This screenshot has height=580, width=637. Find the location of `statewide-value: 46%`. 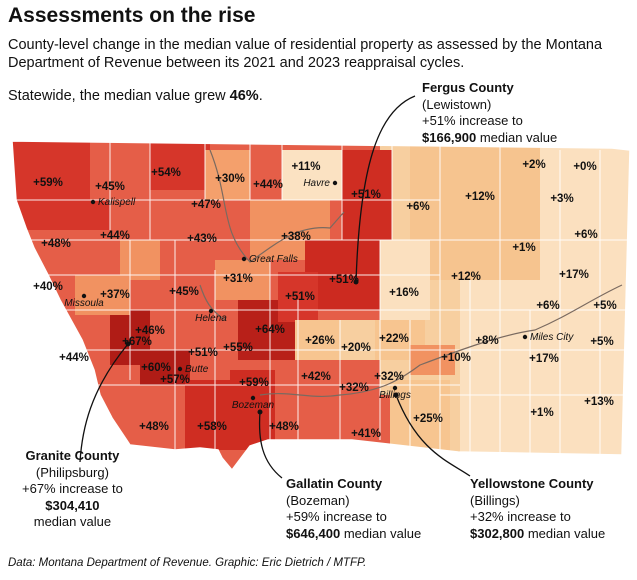

statewide-value: 46% is located at coordinates (244, 96).